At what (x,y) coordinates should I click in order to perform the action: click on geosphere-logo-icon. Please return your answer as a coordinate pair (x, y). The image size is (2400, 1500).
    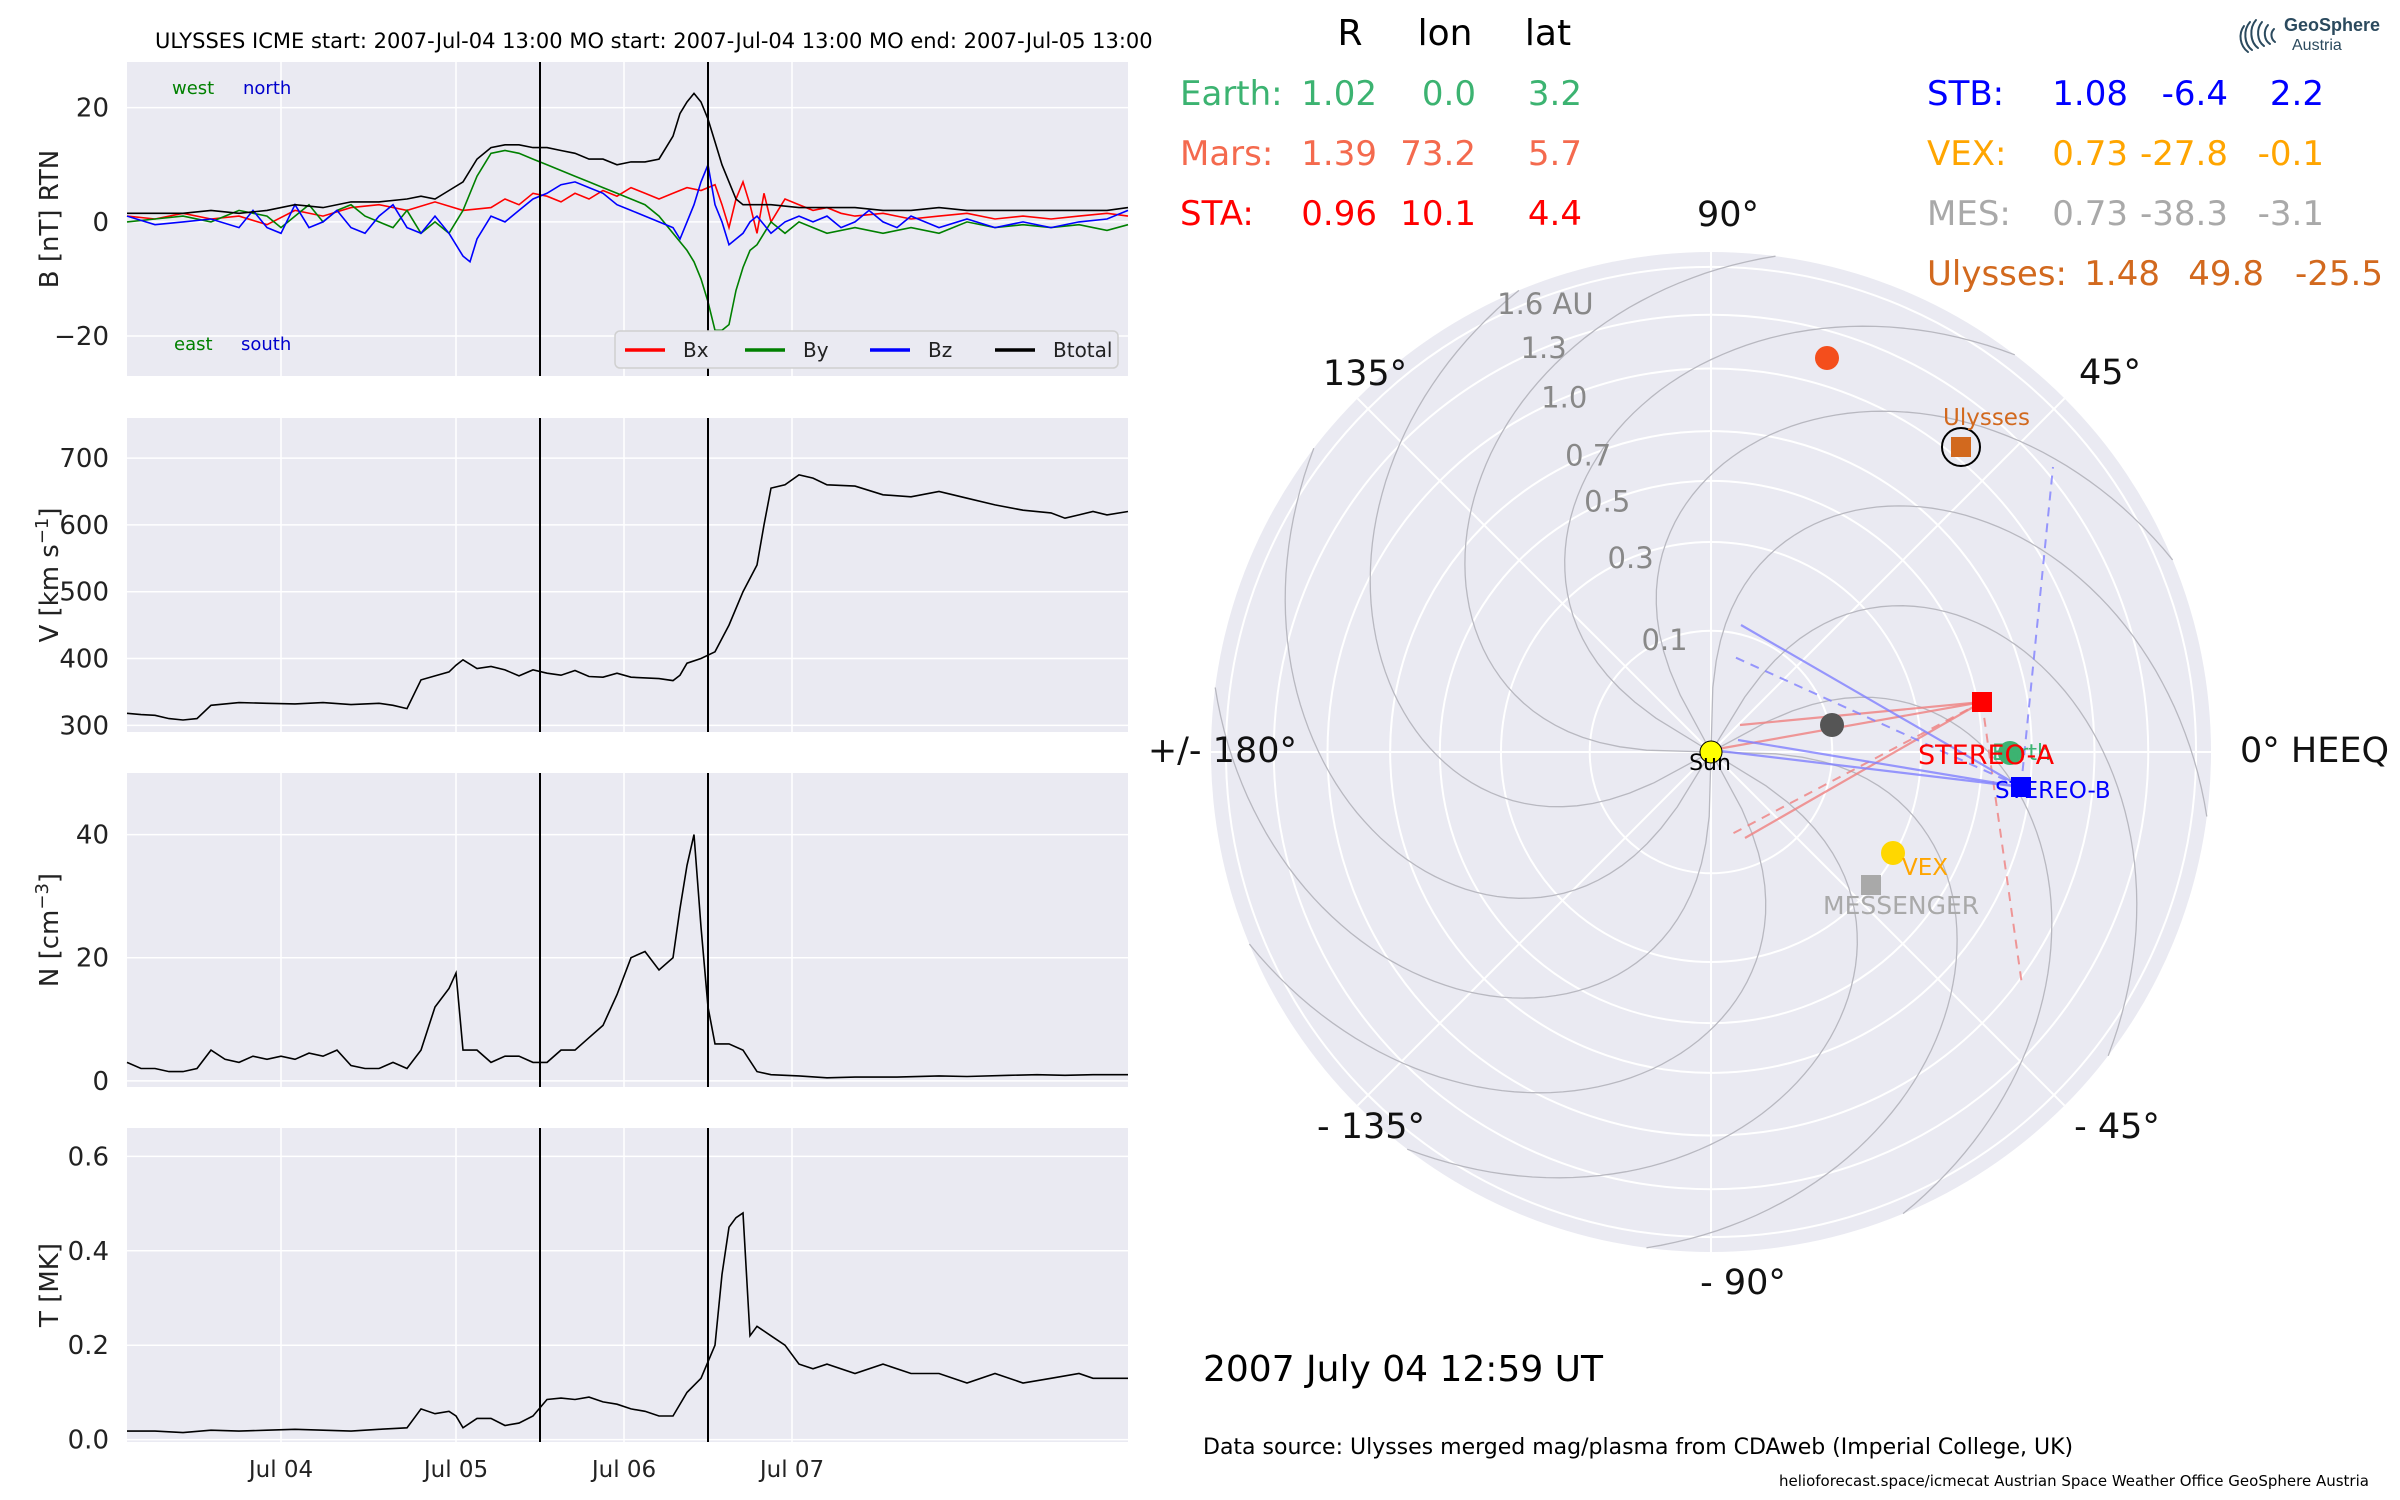
    Looking at the image, I should click on (2257, 36).